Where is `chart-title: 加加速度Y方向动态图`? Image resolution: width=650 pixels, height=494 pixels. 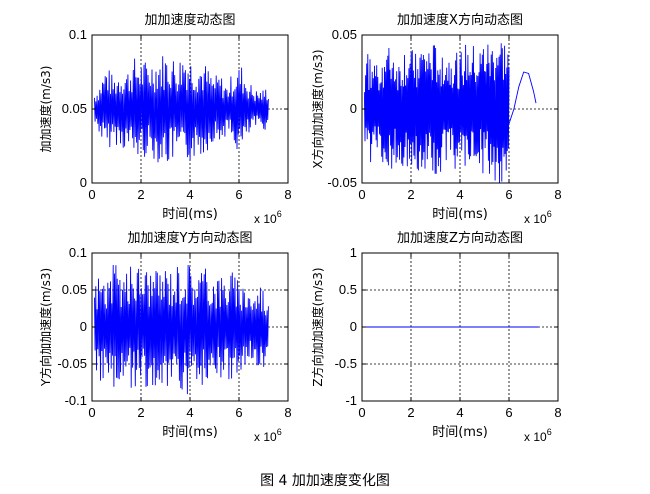
chart-title: 加加速度Y方向动态图 is located at coordinates (190, 238).